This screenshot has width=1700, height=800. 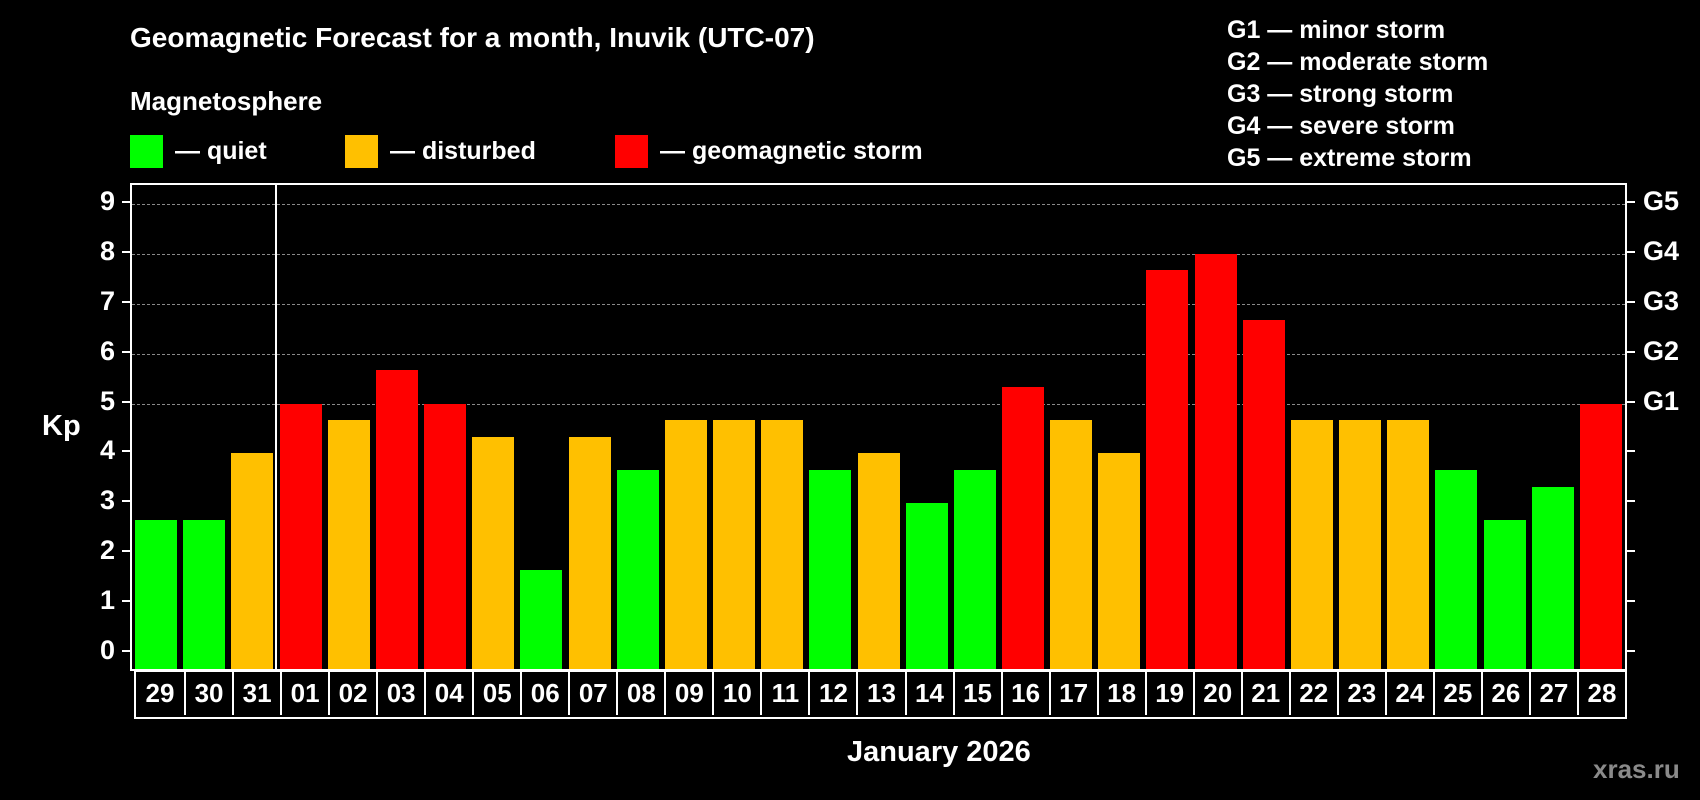 What do you see at coordinates (1408, 692) in the screenshot?
I see `date-cell: 24` at bounding box center [1408, 692].